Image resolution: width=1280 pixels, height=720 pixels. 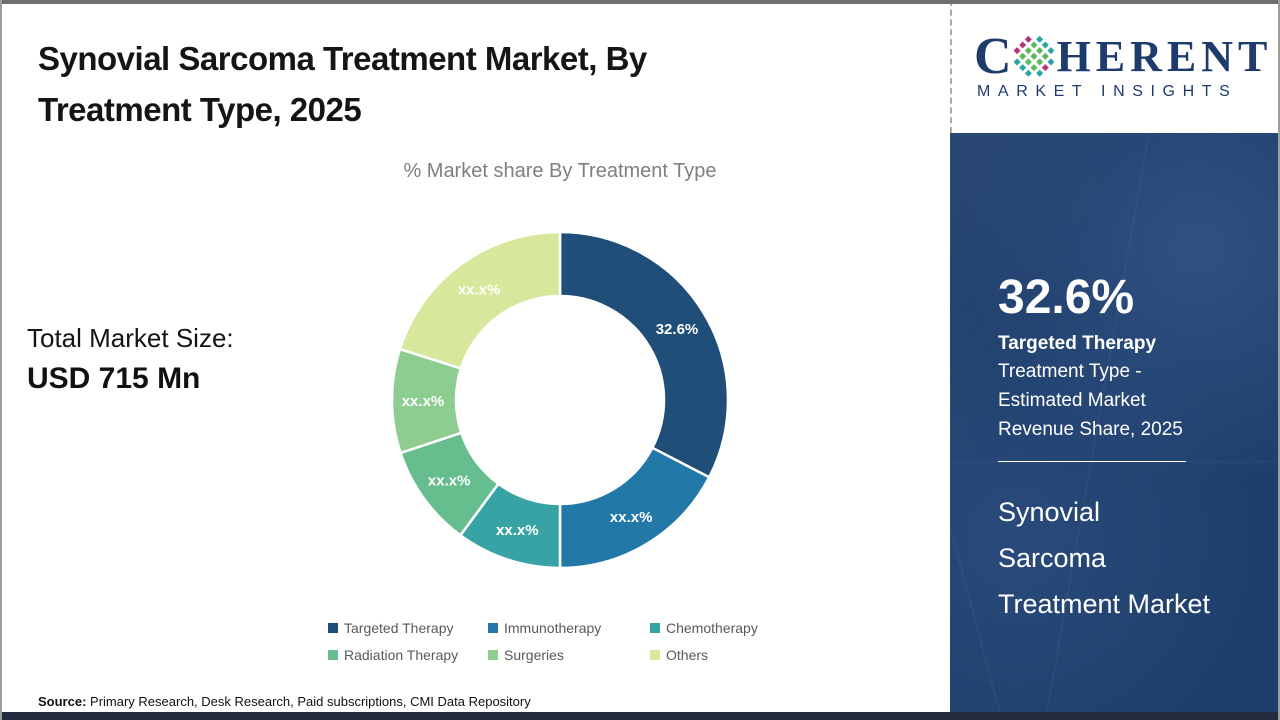 What do you see at coordinates (1164, 56) in the screenshot?
I see `logo-letters-herent: HERENT` at bounding box center [1164, 56].